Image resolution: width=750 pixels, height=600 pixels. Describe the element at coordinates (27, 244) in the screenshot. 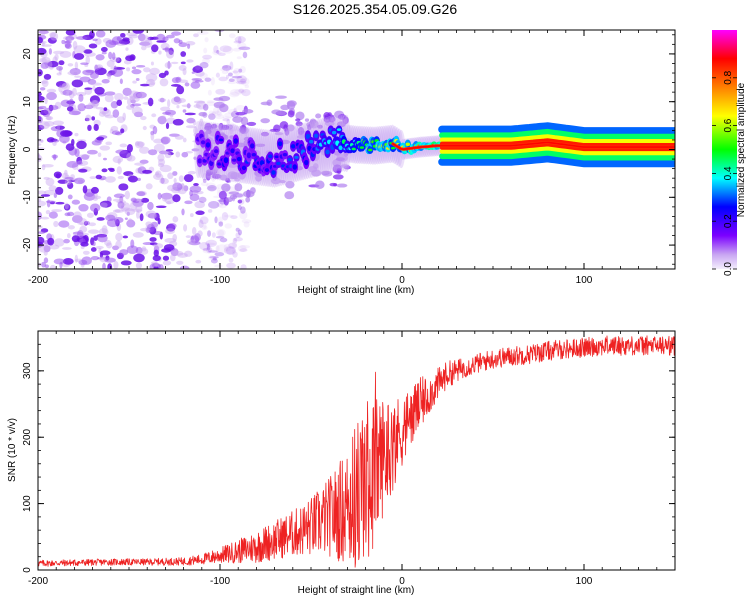

I see `y-tick-label: -20` at that location.